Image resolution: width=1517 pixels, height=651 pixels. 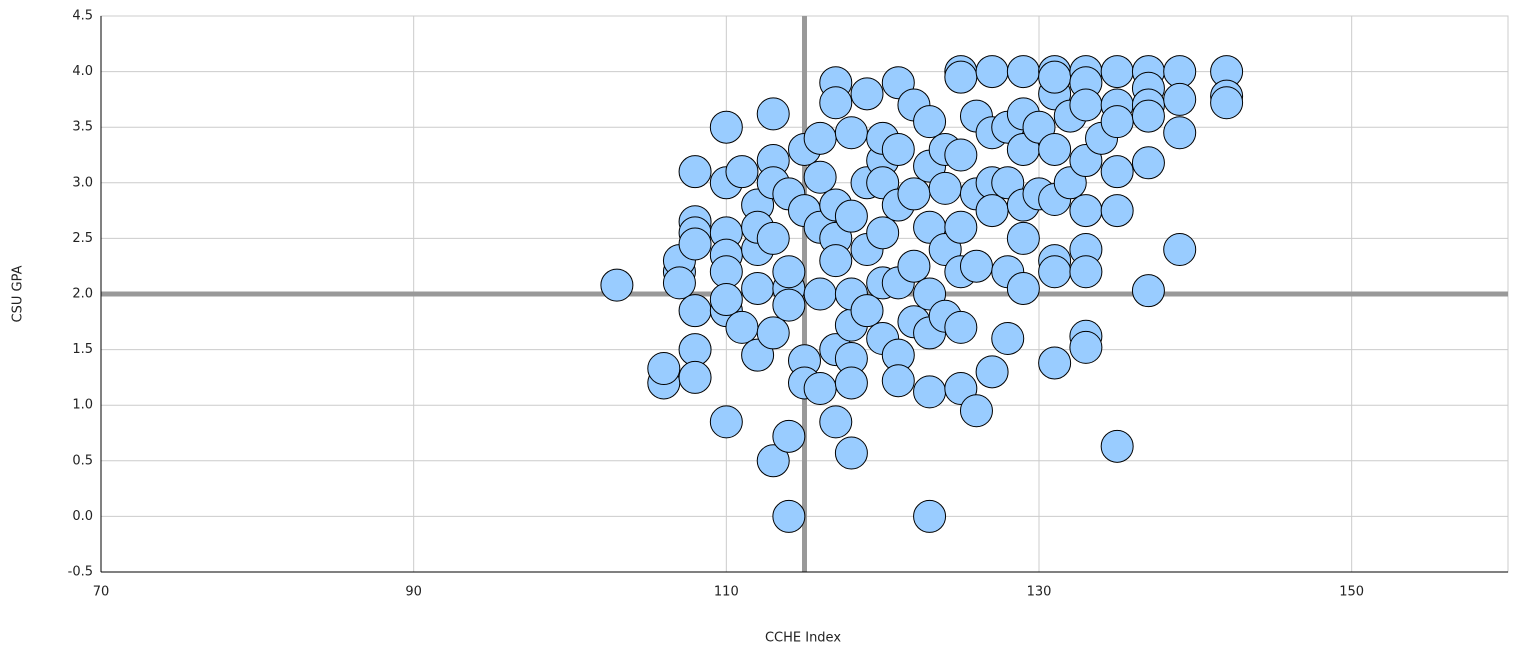 I want to click on x-tick-label: 110, so click(x=726, y=592).